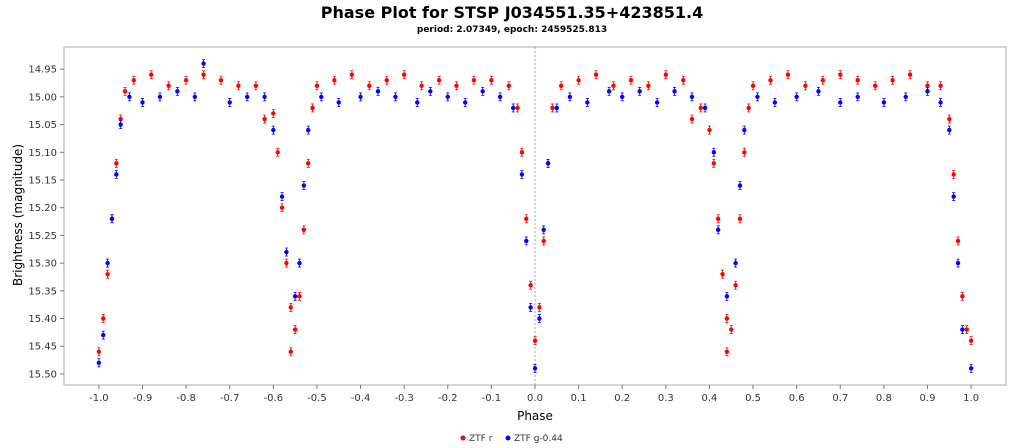  Describe the element at coordinates (42, 319) in the screenshot. I see `y-tick-label: 15.40` at that location.